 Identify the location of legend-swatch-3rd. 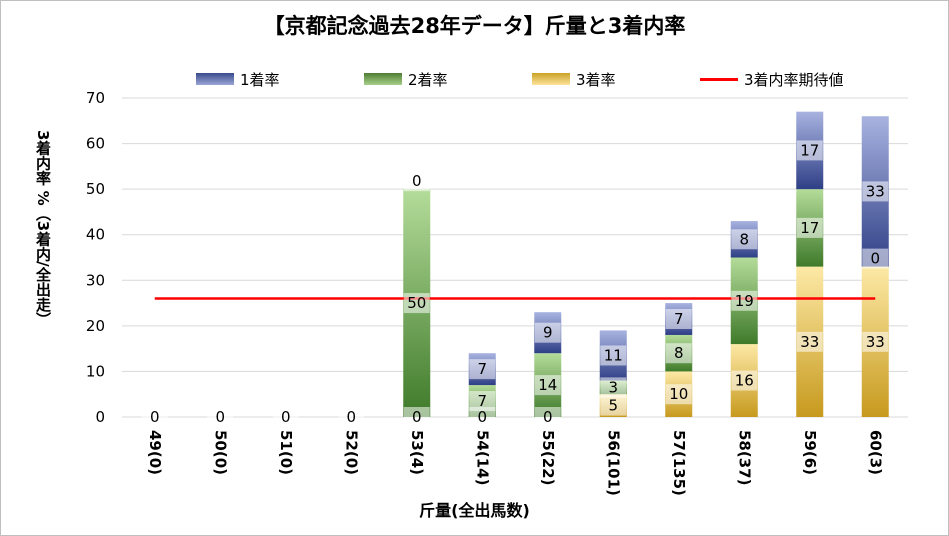
(551, 79).